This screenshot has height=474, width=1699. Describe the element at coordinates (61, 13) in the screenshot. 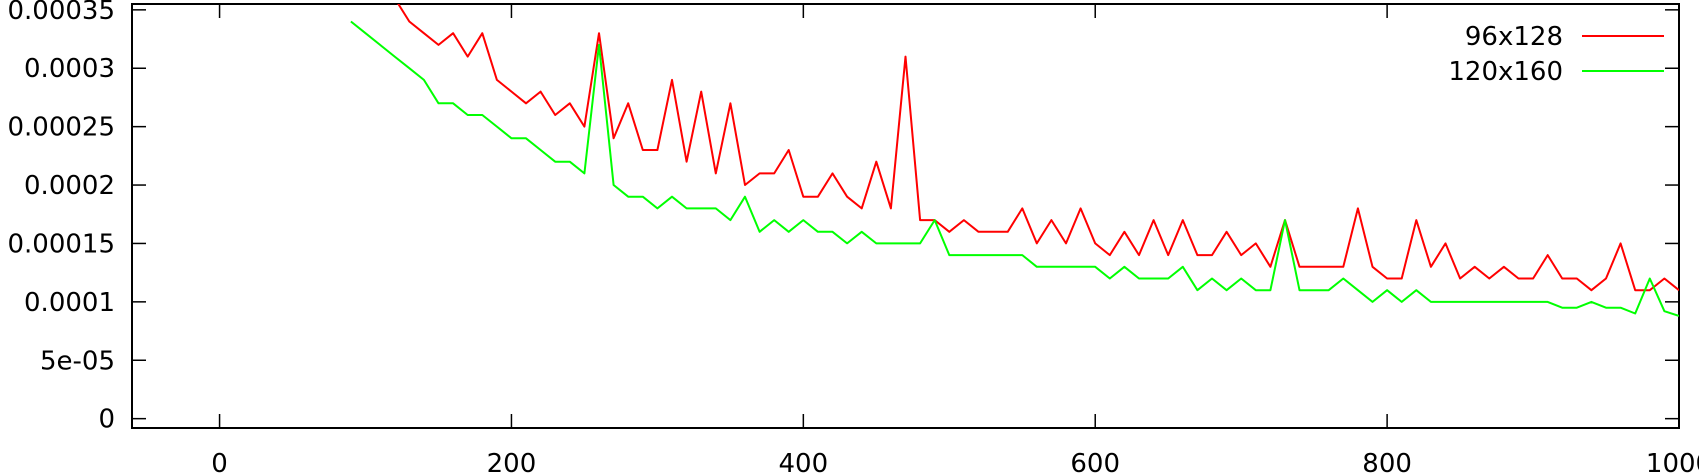

I see `y-tick-label: 0.00035` at that location.